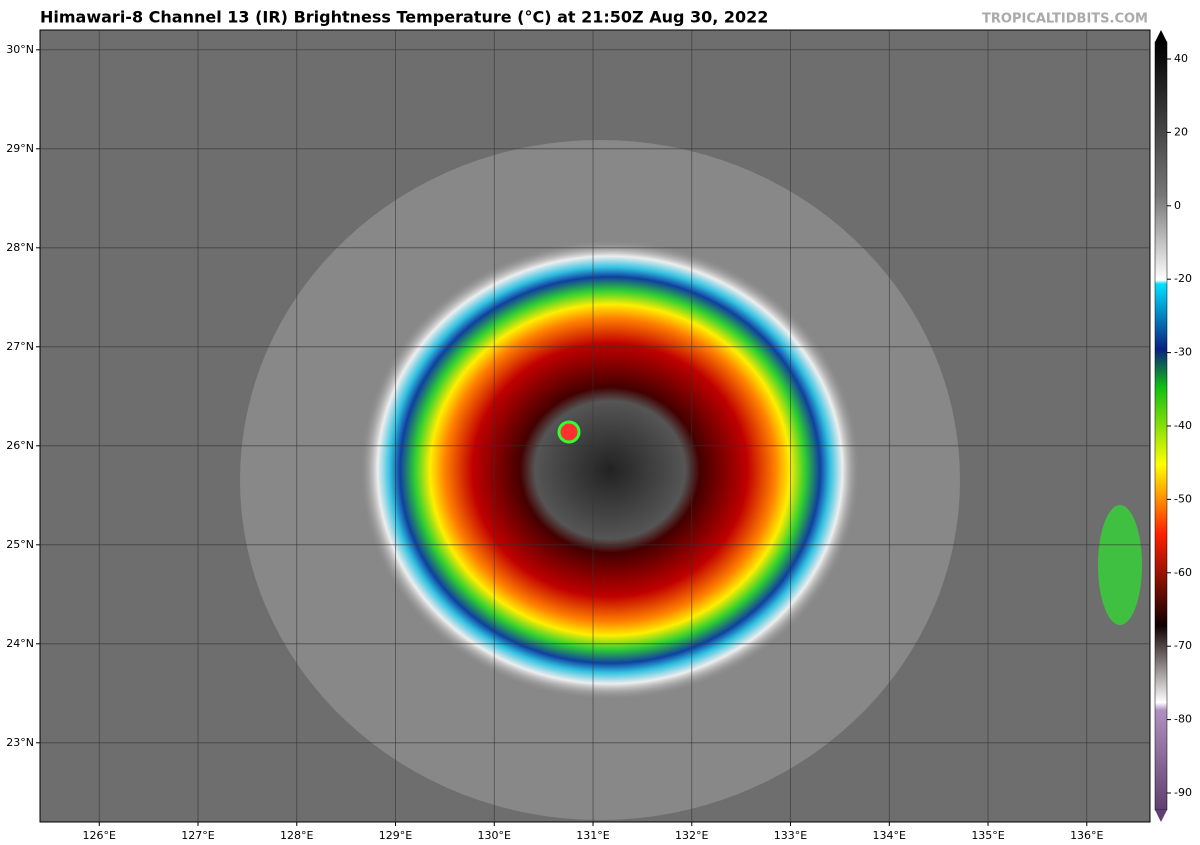  I want to click on y-tick-label: 24°N, so click(20, 643).